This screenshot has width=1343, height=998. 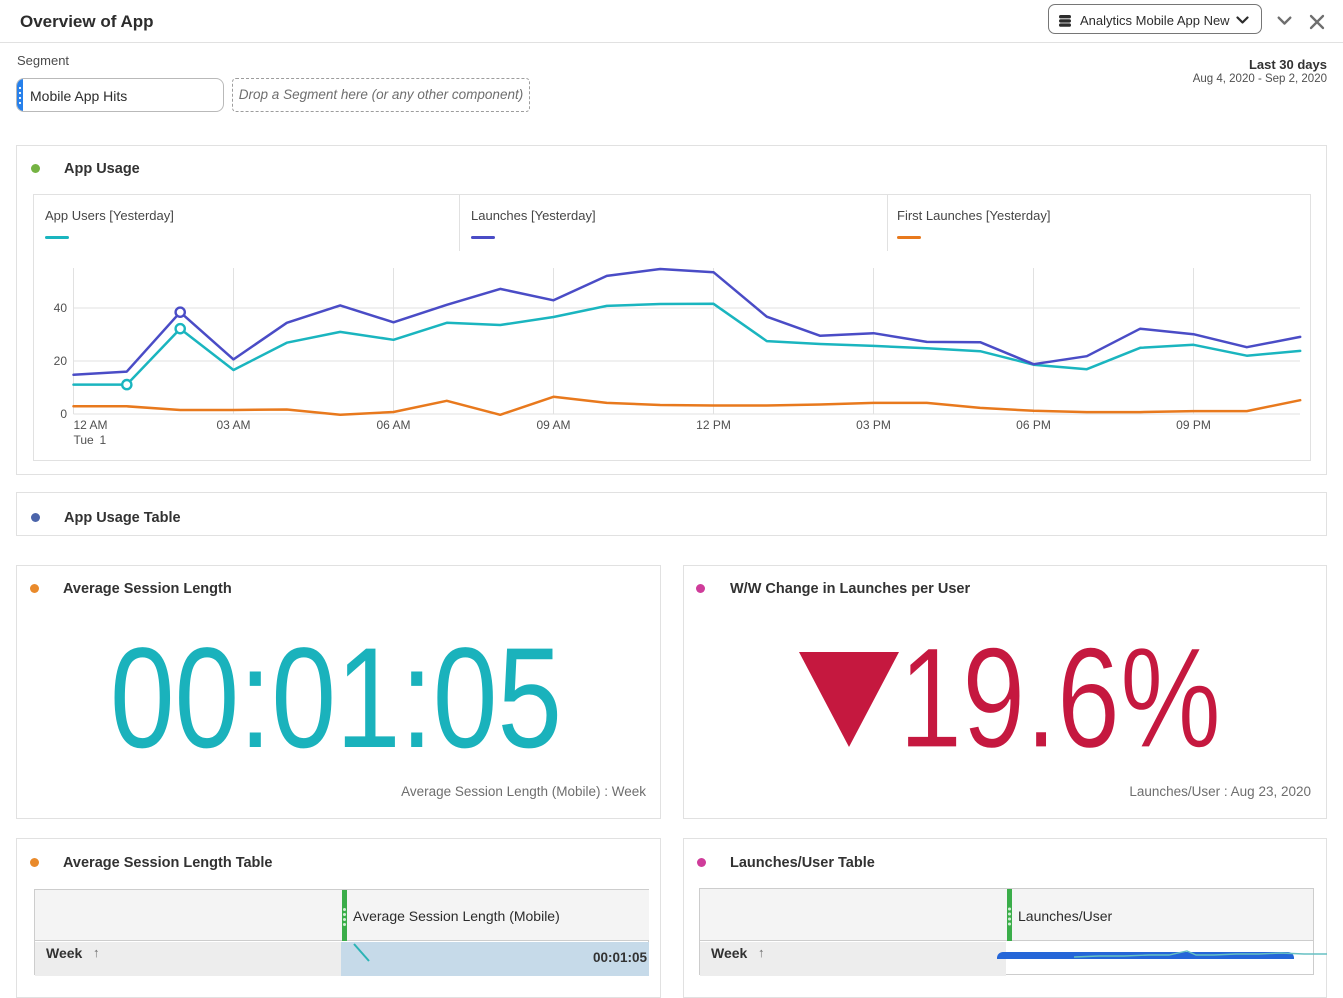 I want to click on svg-text: 12 AM, so click(x=91, y=425).